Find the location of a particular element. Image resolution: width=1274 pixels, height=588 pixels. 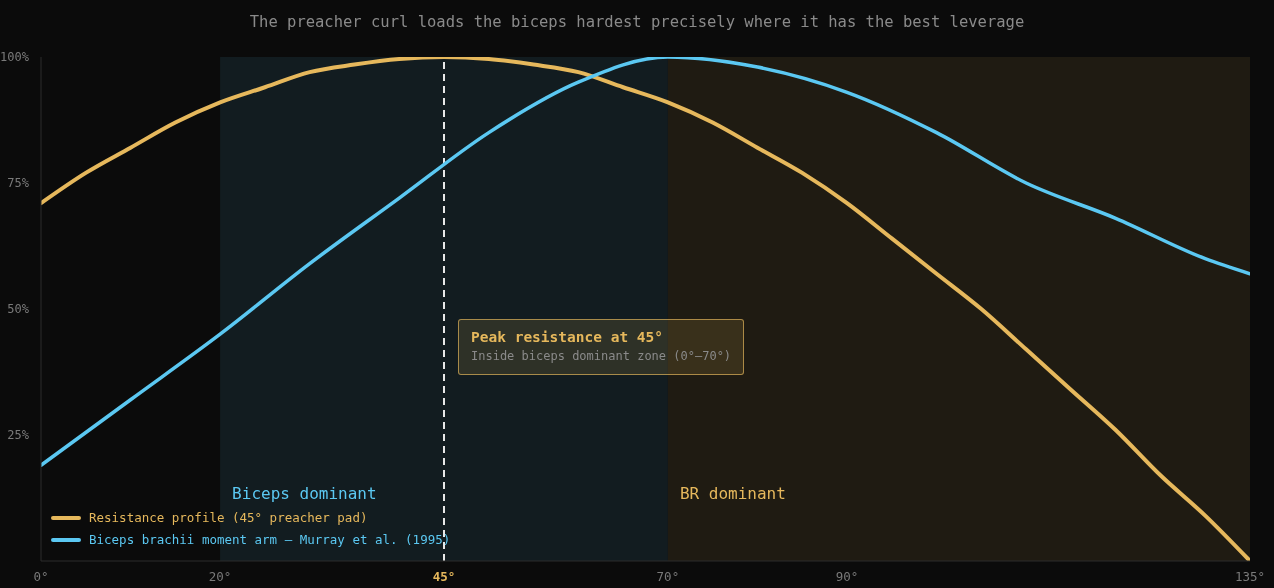

x-tick-label: 20° is located at coordinates (220, 576).